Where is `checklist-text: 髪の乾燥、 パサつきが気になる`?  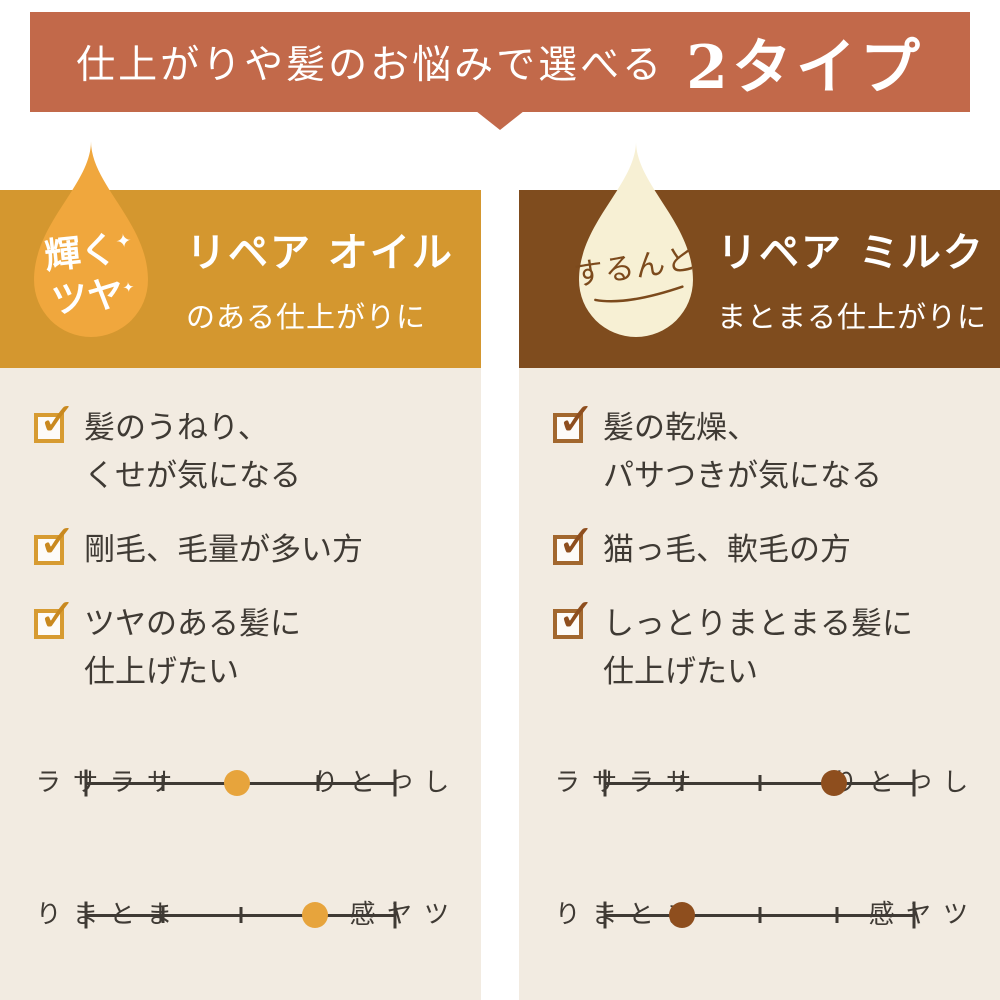
checklist-text: 髪の乾燥、 パサつきが気になる is located at coordinates (742, 452).